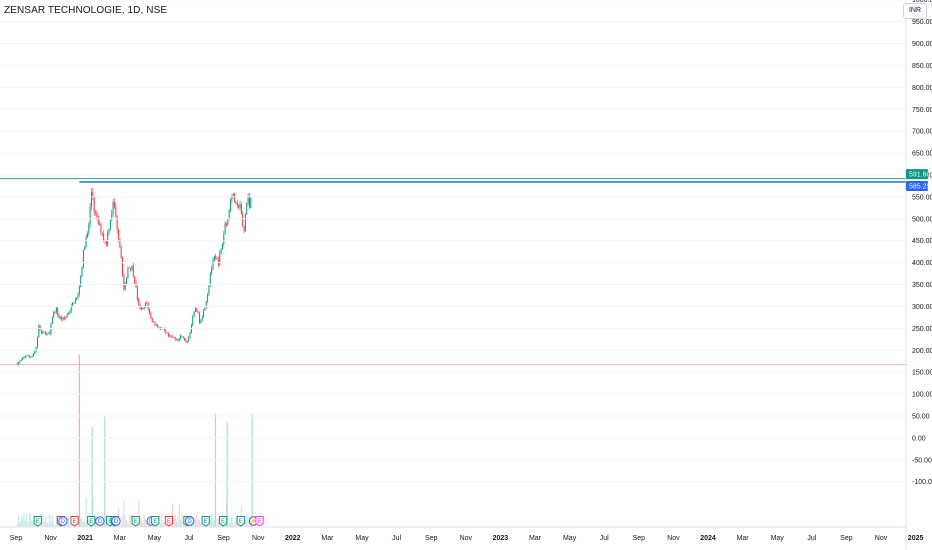  Describe the element at coordinates (915, 11) in the screenshot. I see `currency-button: INR` at that location.